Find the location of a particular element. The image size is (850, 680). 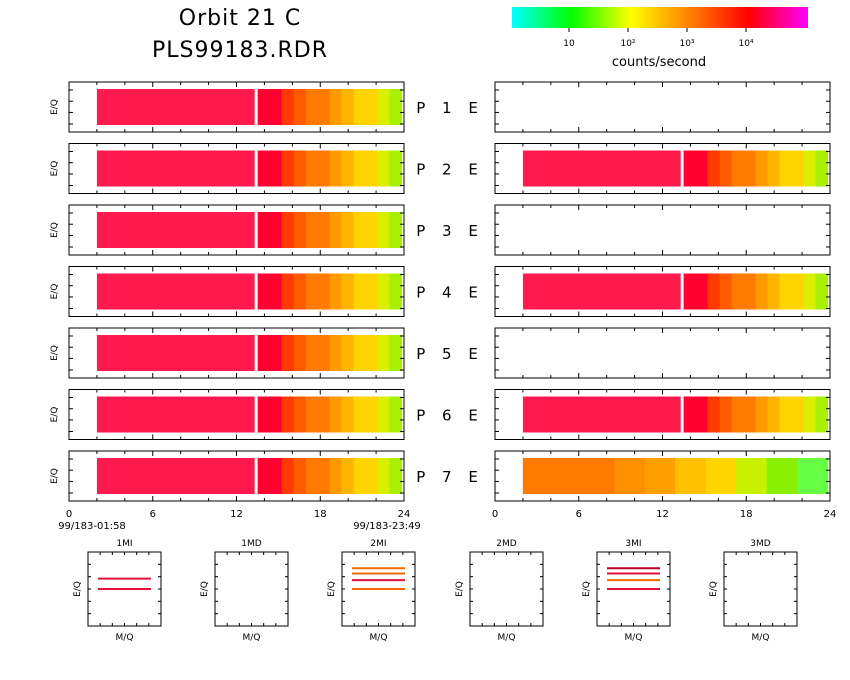

mass-panel-title: 1MI is located at coordinates (124, 544).